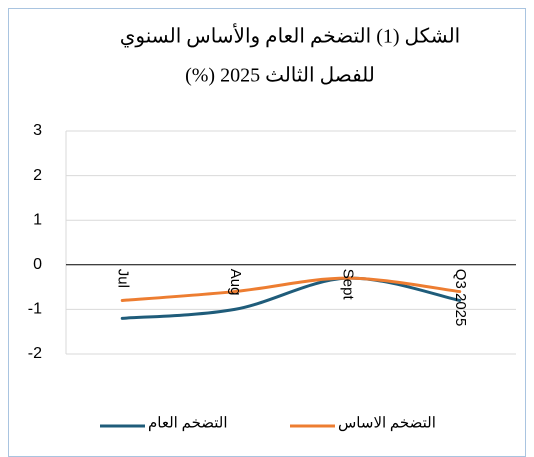 The width and height of the screenshot is (534, 457). I want to click on y-tick-label: 3, so click(37, 130).